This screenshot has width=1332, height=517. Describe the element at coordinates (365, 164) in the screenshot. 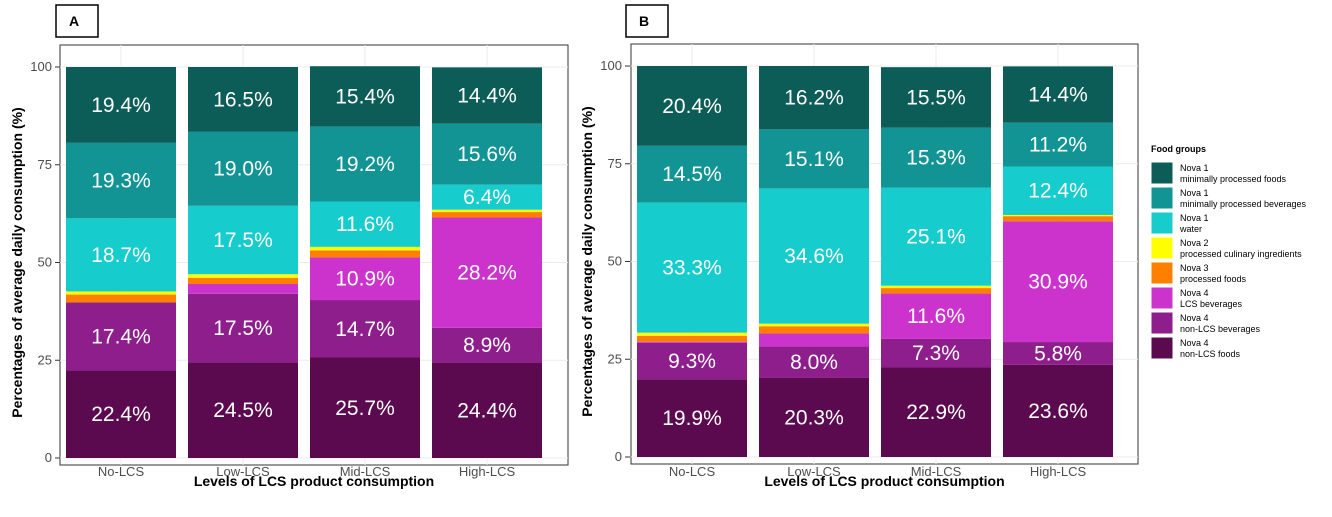

I see `panel-a-data-label: 19.2%` at that location.